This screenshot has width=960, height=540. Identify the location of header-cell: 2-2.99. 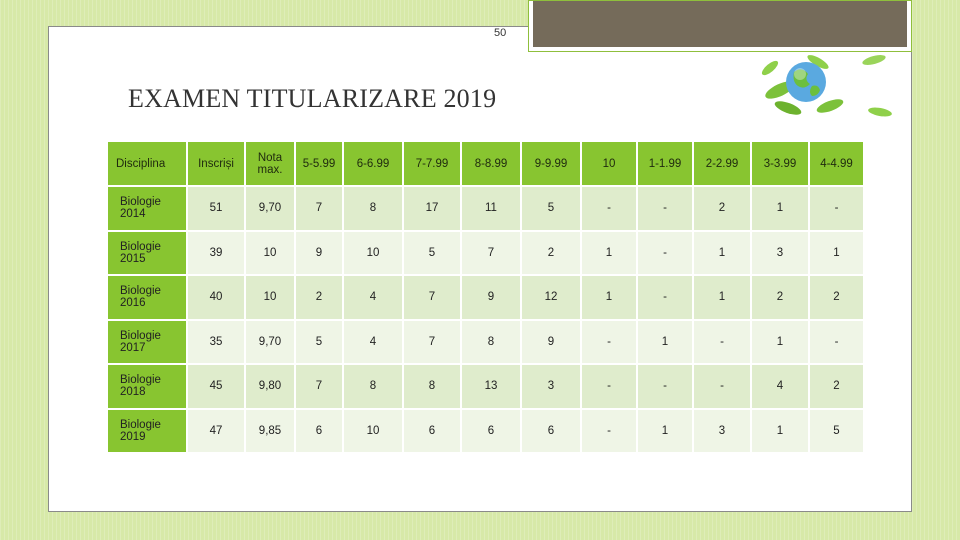
(722, 163).